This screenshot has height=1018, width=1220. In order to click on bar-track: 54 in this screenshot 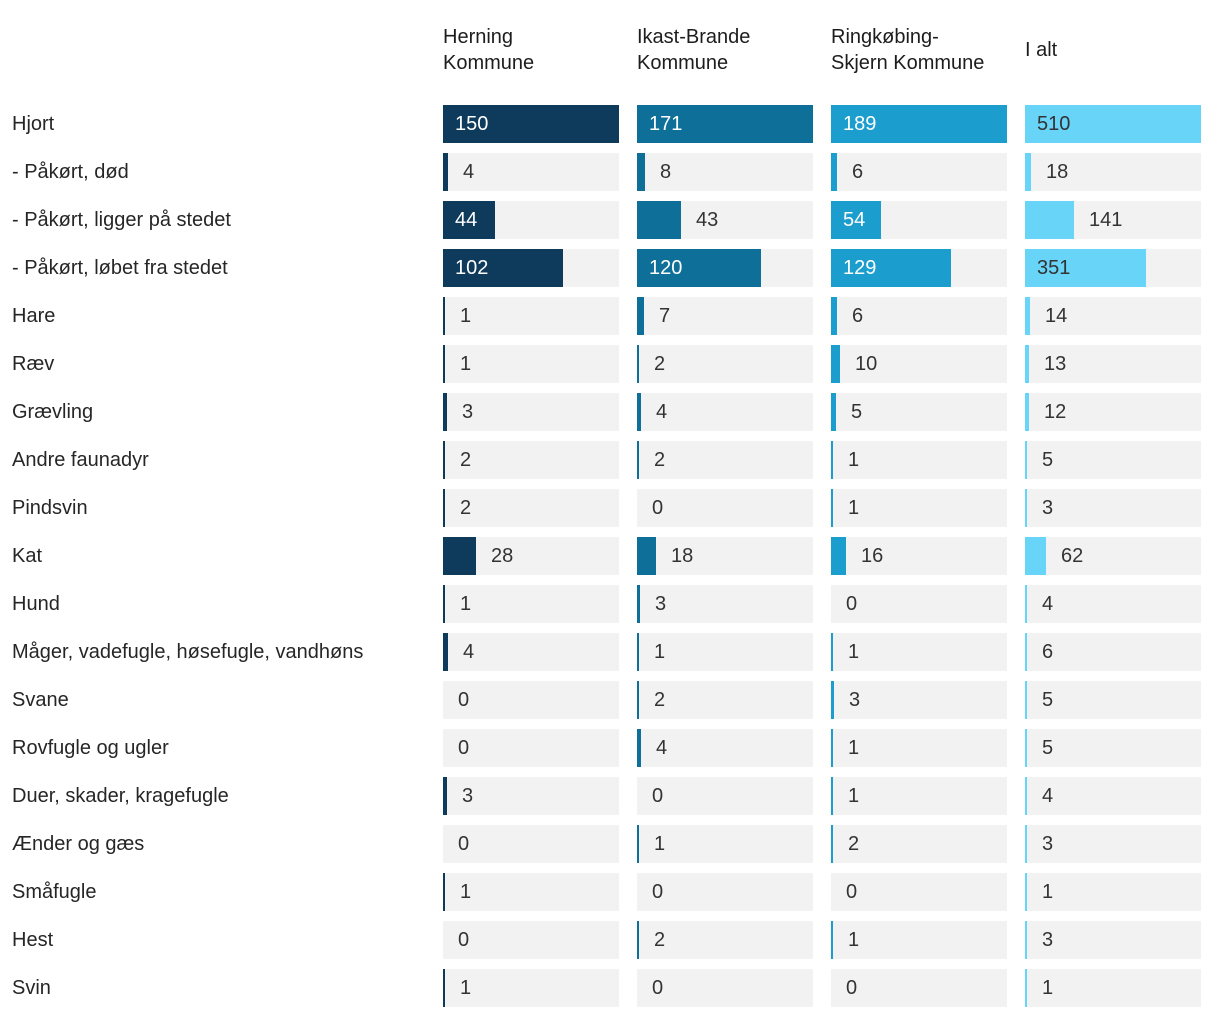, I will do `click(919, 220)`.